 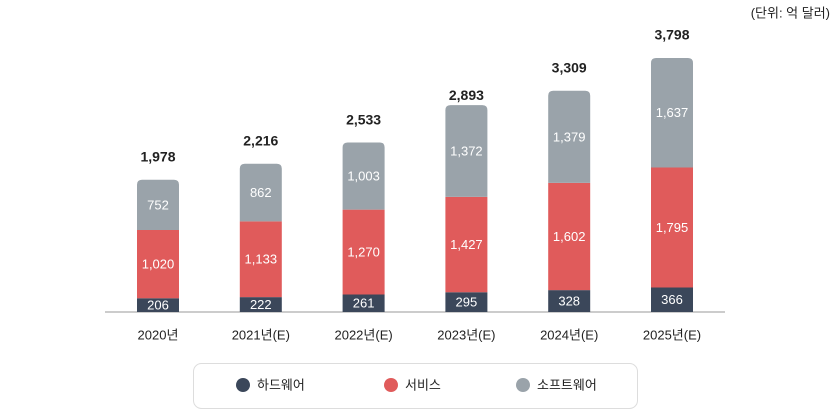 What do you see at coordinates (261, 334) in the screenshot?
I see `x-tick-label: 2021년(E)` at bounding box center [261, 334].